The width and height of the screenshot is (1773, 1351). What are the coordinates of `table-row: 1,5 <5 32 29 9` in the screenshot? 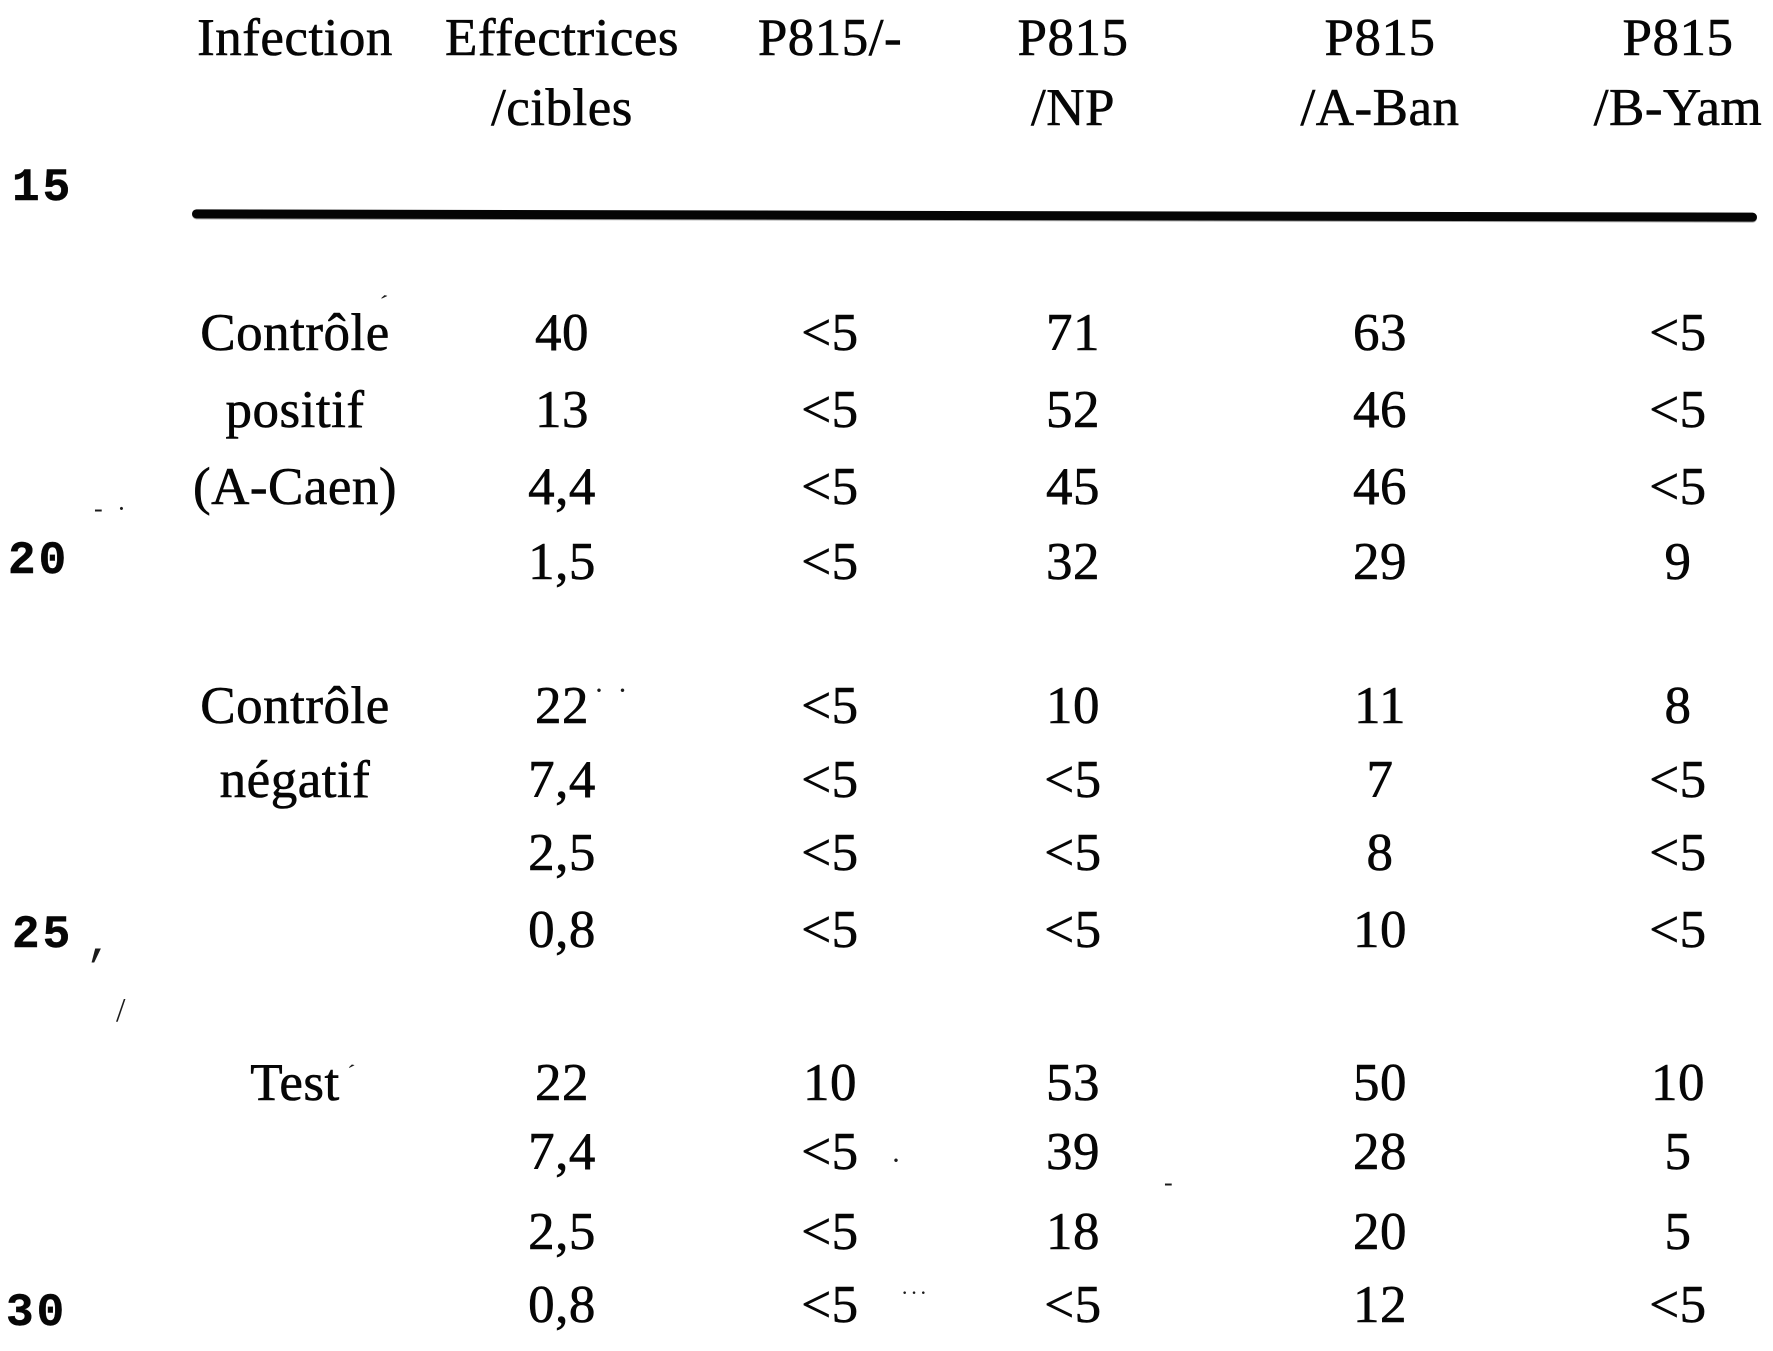 It's located at (886, 562).